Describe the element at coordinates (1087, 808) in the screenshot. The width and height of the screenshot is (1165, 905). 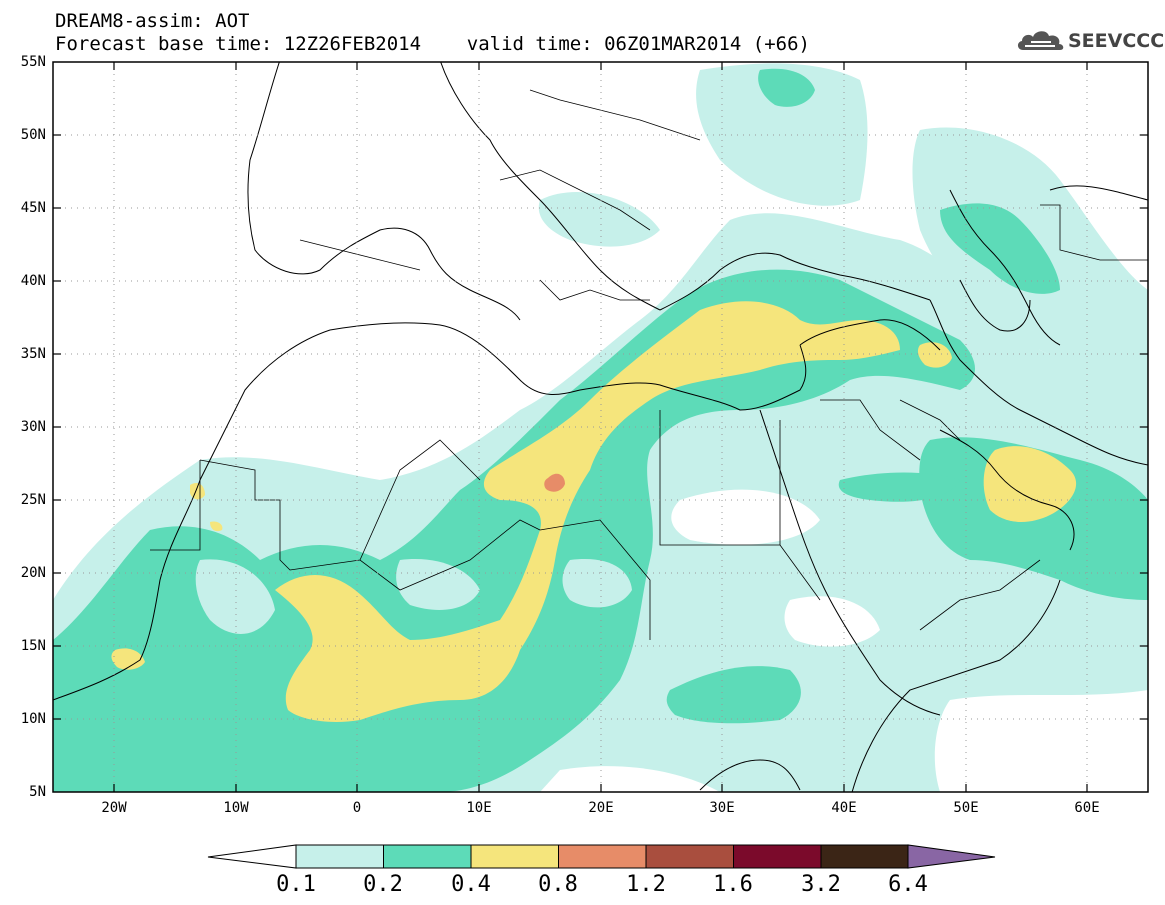
I see `lon-label: 60E` at that location.